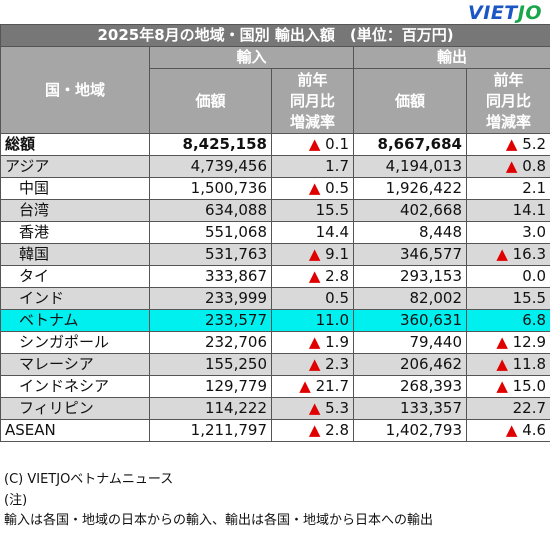 The width and height of the screenshot is (550, 533). I want to click on export-header: 輸出, so click(451, 57).